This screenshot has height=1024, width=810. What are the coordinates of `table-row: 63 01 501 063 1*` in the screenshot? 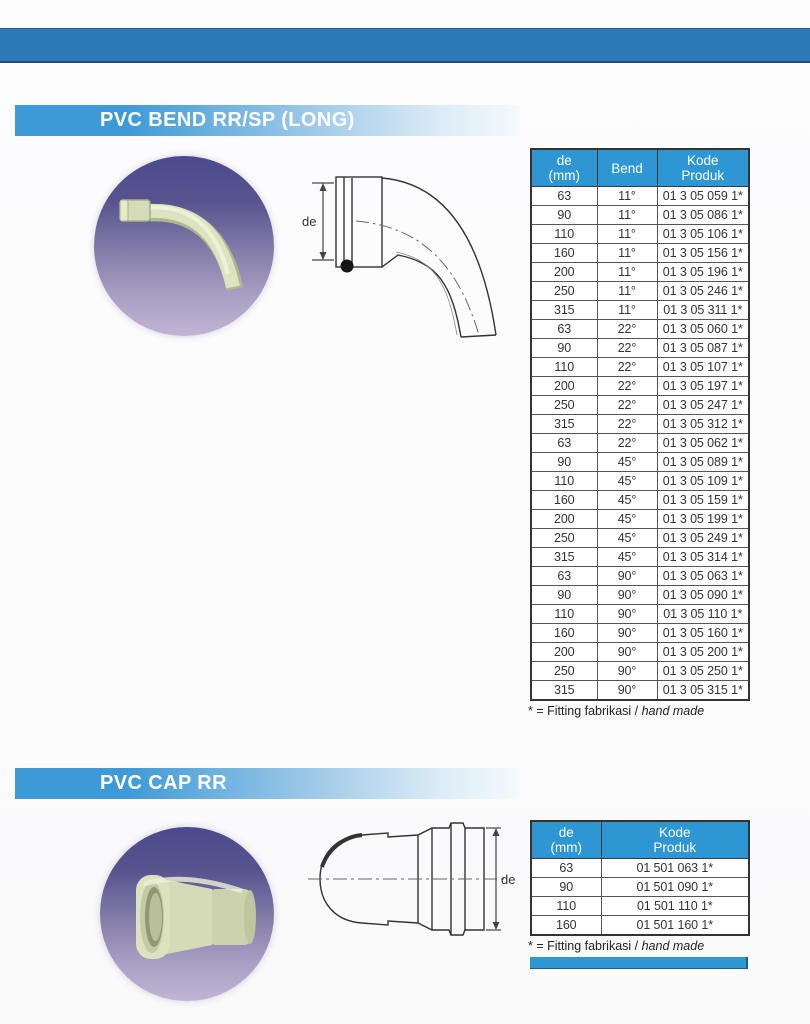 It's located at (640, 868).